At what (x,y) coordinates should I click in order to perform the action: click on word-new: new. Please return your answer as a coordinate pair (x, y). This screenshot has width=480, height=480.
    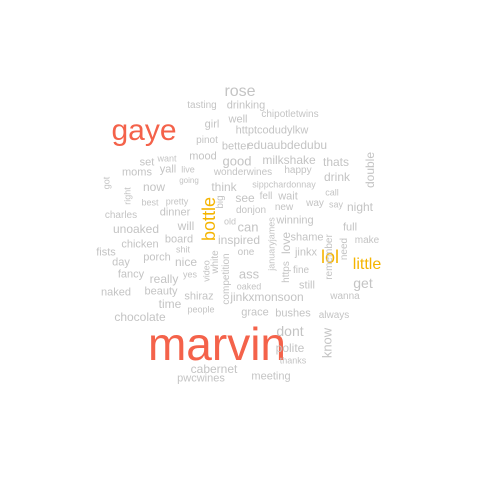
    Looking at the image, I should click on (284, 207).